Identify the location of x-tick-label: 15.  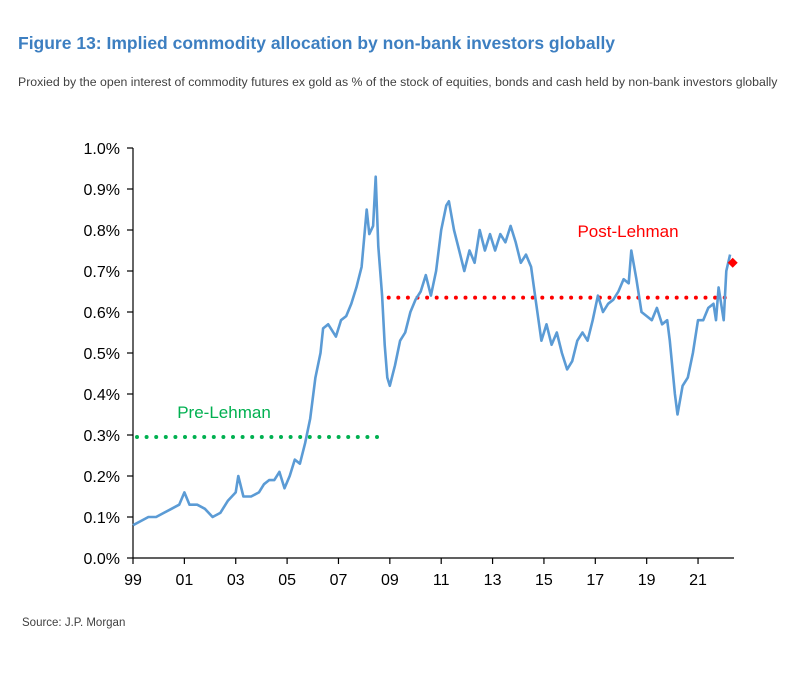
(544, 580).